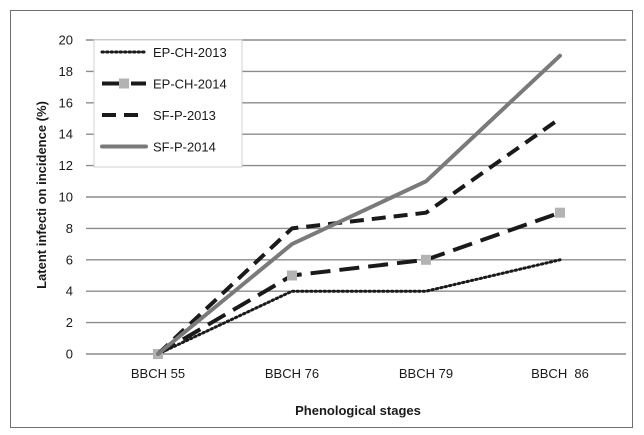 This screenshot has height=435, width=644. What do you see at coordinates (190, 84) in the screenshot?
I see `legend-label: EP-CH-2014` at bounding box center [190, 84].